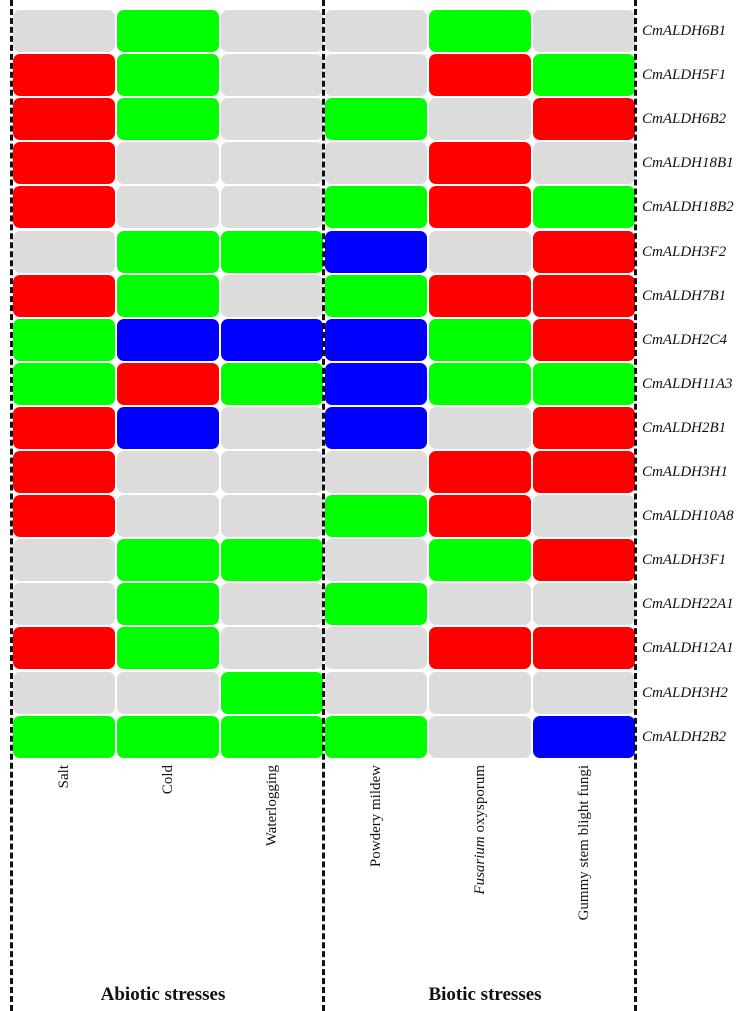  What do you see at coordinates (688, 516) in the screenshot?
I see `gene-label: CmALDH10A8` at bounding box center [688, 516].